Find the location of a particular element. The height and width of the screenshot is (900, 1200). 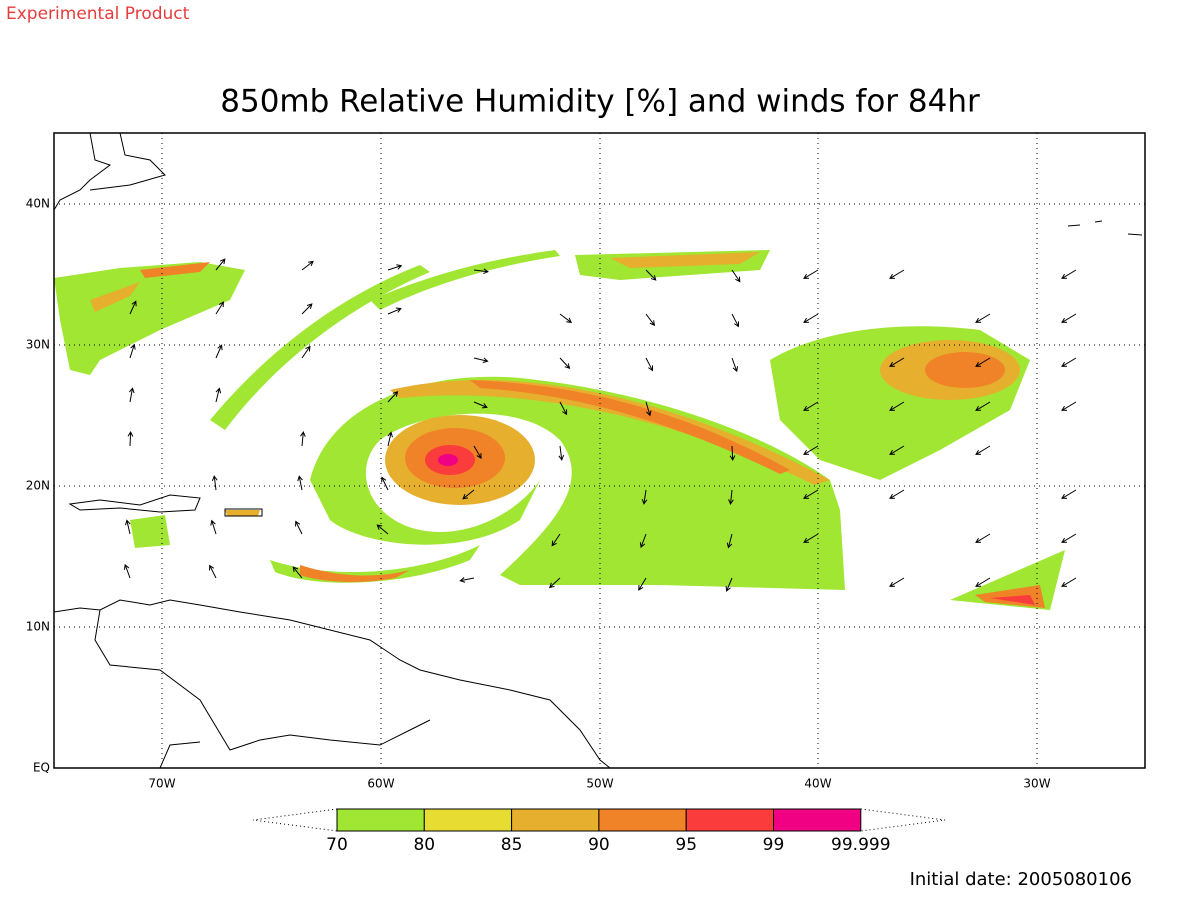

colorbar-label: 70 is located at coordinates (337, 845).